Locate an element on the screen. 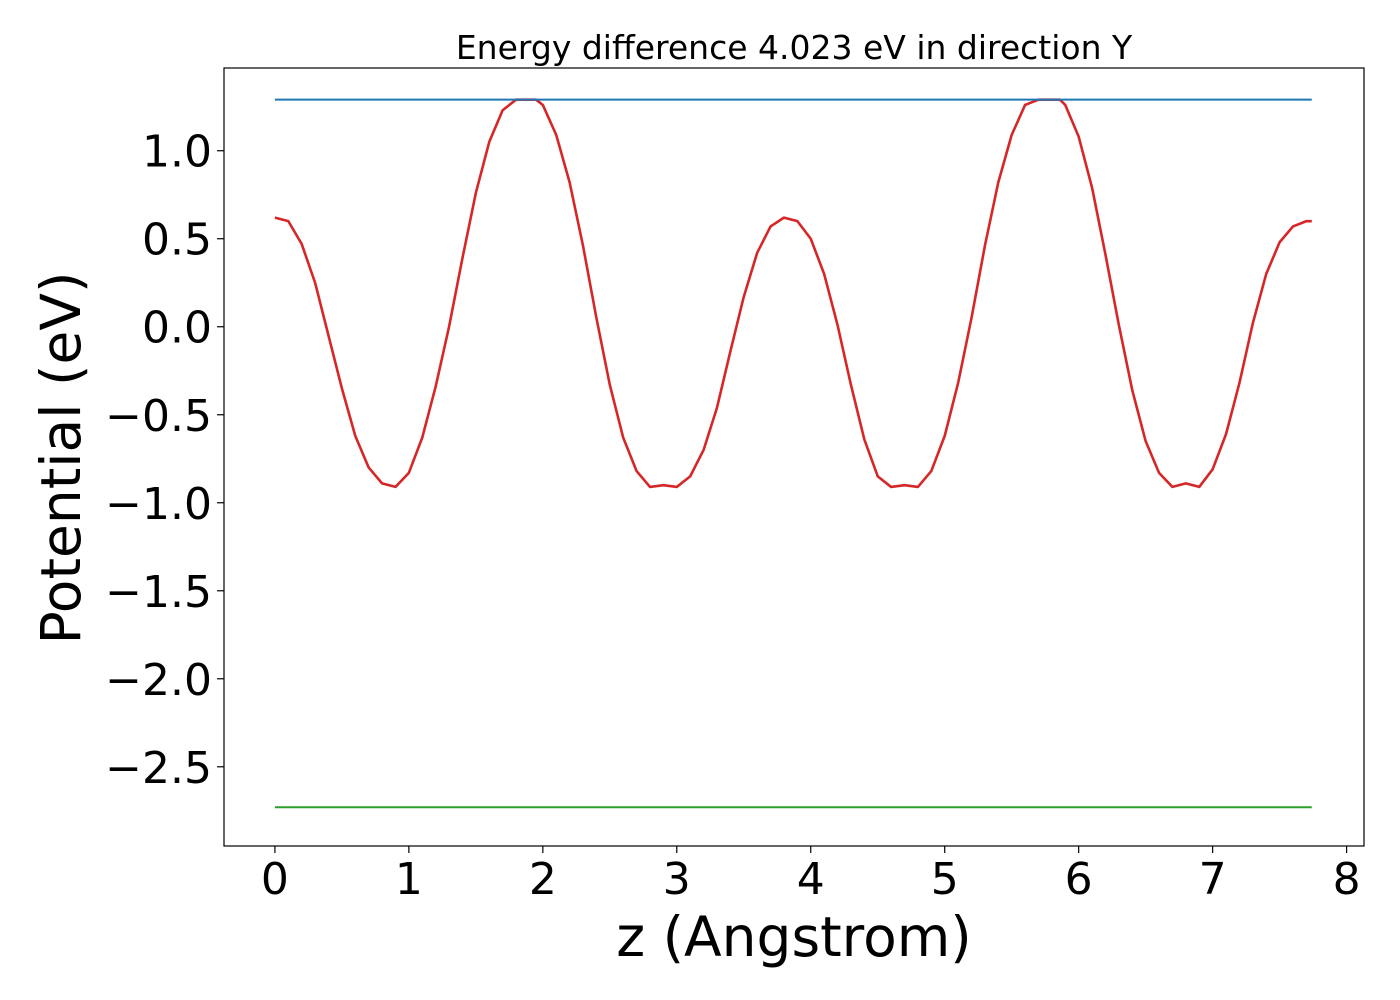 This screenshot has height=1000, width=1400. x-tick-label: 1 is located at coordinates (409, 879).